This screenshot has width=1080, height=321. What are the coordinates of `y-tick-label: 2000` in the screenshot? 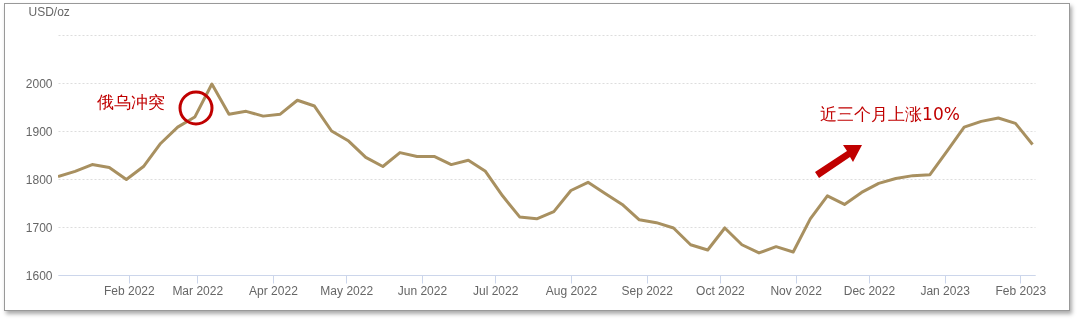 It's located at (39, 83).